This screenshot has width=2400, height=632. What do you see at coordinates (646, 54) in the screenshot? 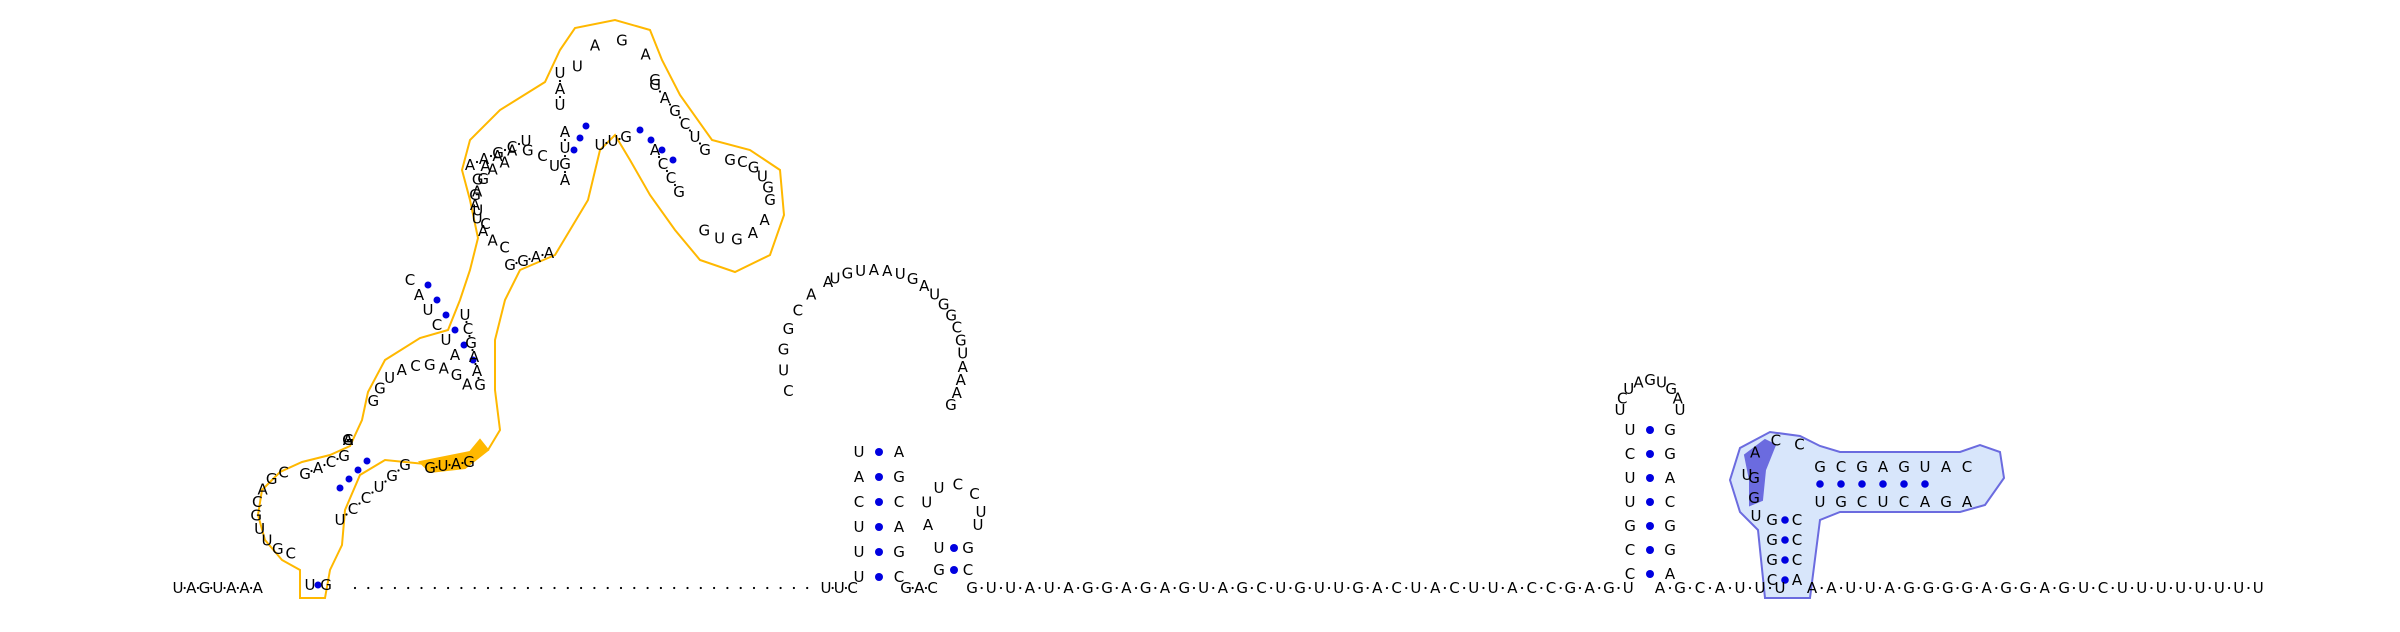
I see `orange-top-loop: A` at bounding box center [646, 54].